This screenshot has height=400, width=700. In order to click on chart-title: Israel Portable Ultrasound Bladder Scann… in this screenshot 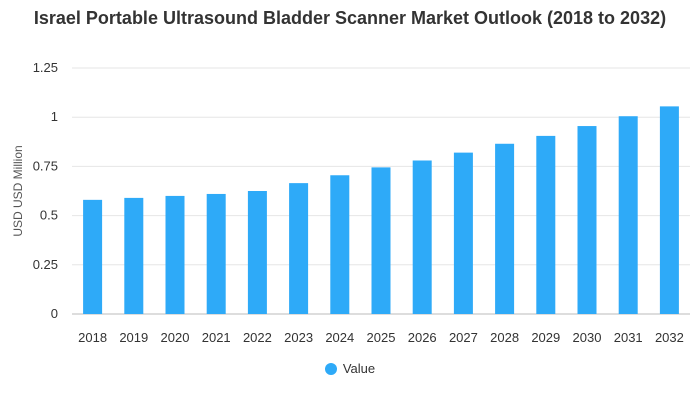, I will do `click(350, 18)`.